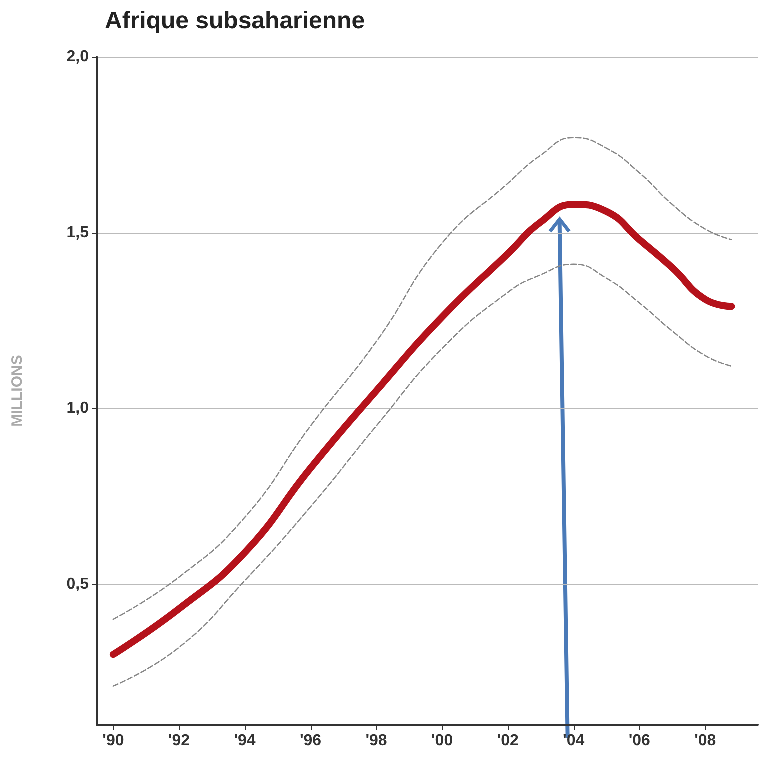 The image size is (768, 770). What do you see at coordinates (179, 741) in the screenshot?
I see `x-tick-label: '92` at bounding box center [179, 741].